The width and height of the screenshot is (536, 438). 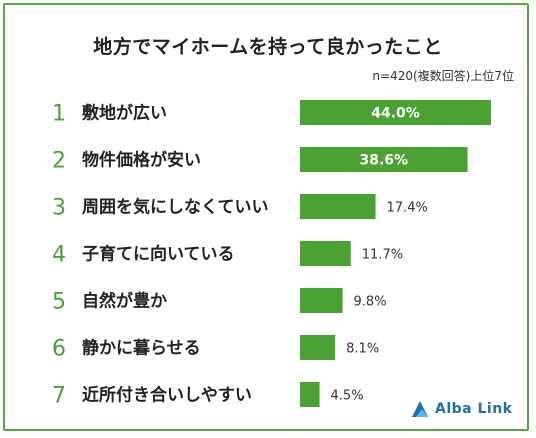 I want to click on rank-number: 6, so click(x=59, y=349).